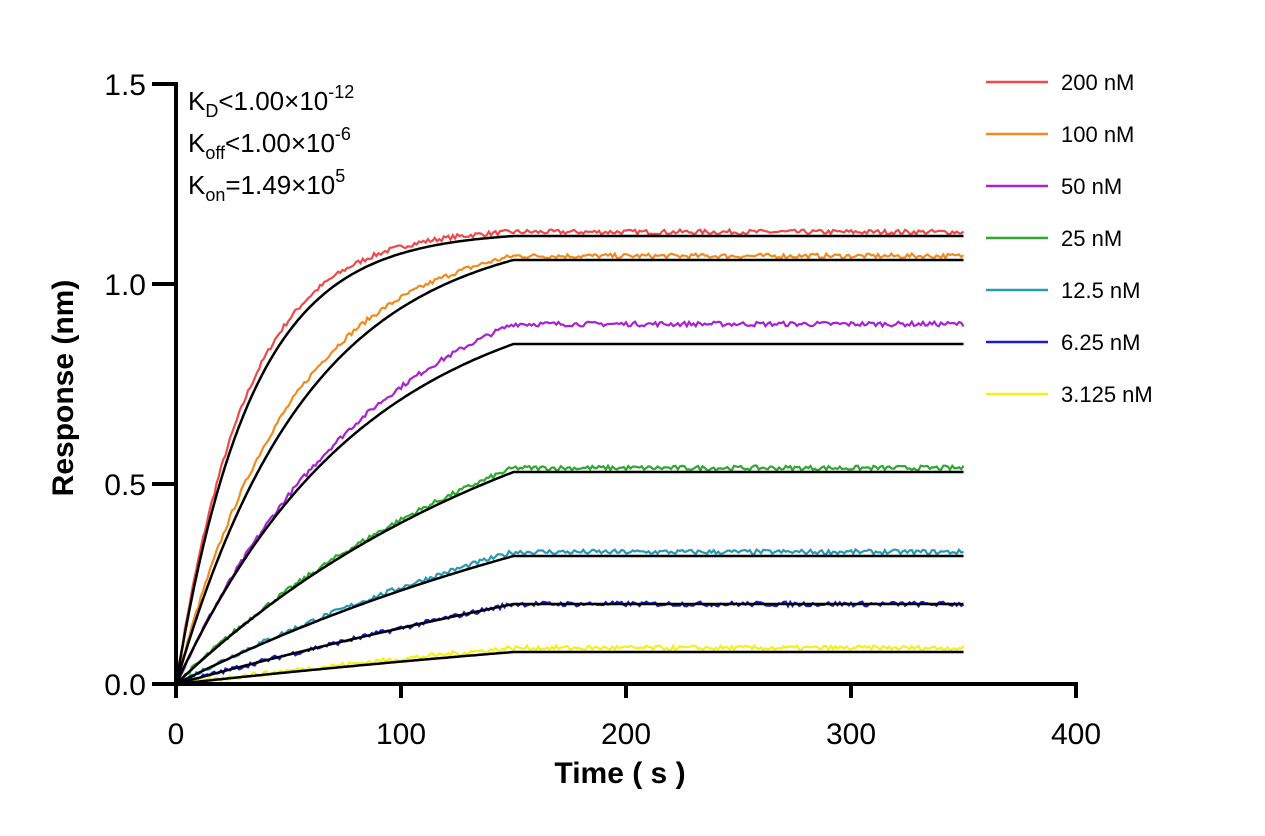 The width and height of the screenshot is (1265, 836). What do you see at coordinates (271, 101) in the screenshot?
I see `kd-annotation: KD<1.00×10-12` at bounding box center [271, 101].